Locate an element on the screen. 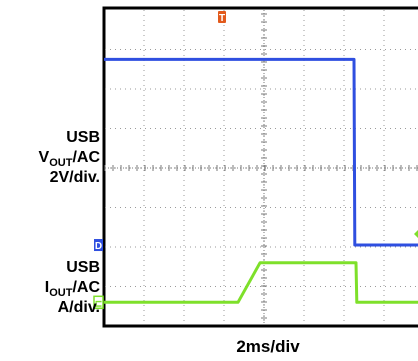  current-channel-label: USB IOUT/AC A/div. is located at coordinates (50, 288).